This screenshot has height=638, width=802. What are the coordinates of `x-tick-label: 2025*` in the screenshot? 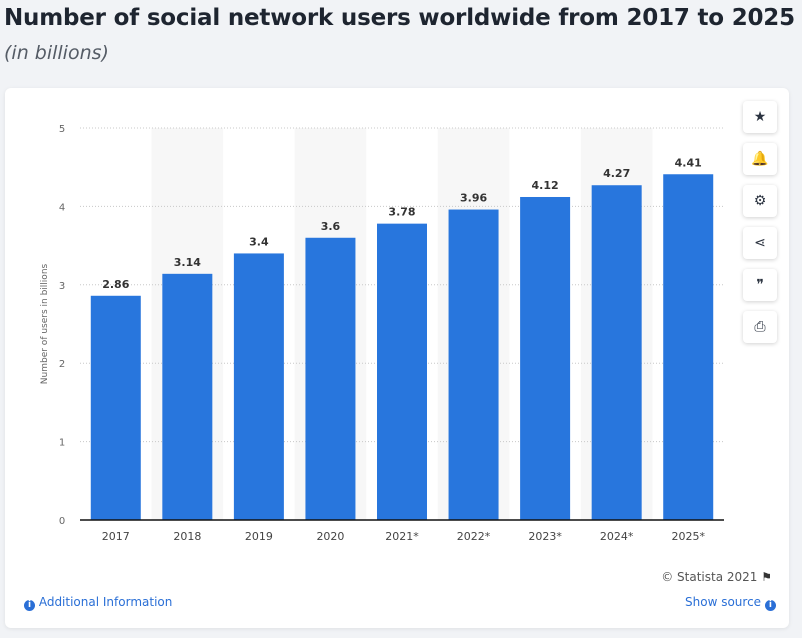 It's located at (688, 536).